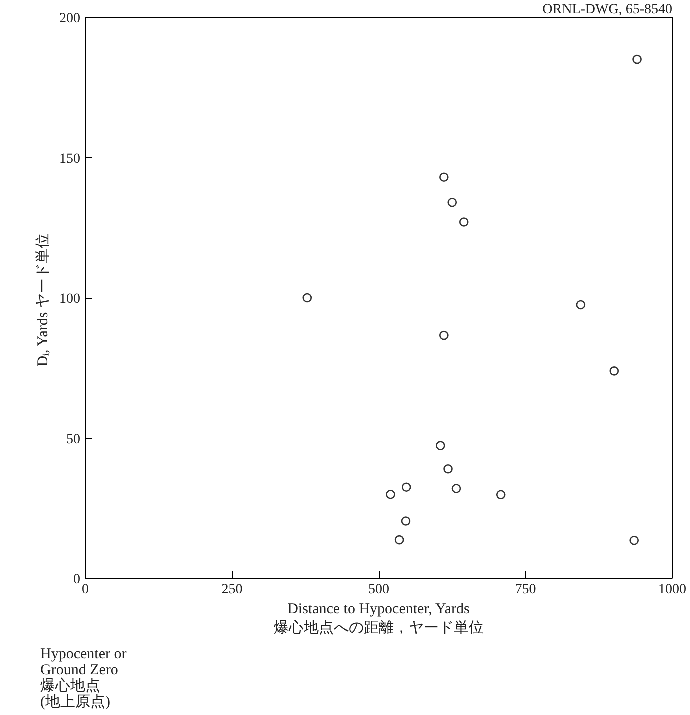  What do you see at coordinates (73, 440) in the screenshot?
I see `y-tick-label: 50` at bounding box center [73, 440].